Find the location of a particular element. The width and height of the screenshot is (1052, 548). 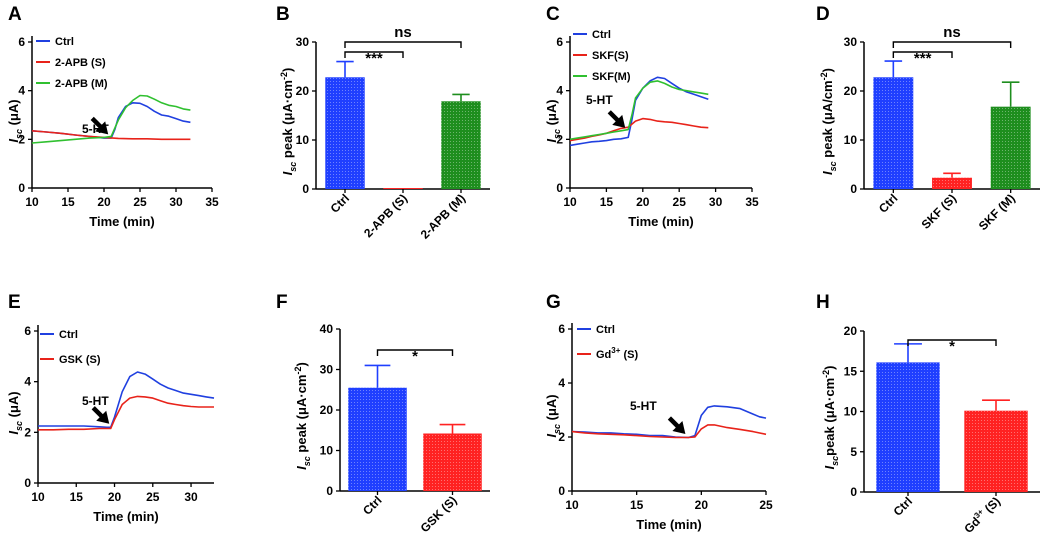

category-text: SKF (S) is located at coordinates (939, 211).